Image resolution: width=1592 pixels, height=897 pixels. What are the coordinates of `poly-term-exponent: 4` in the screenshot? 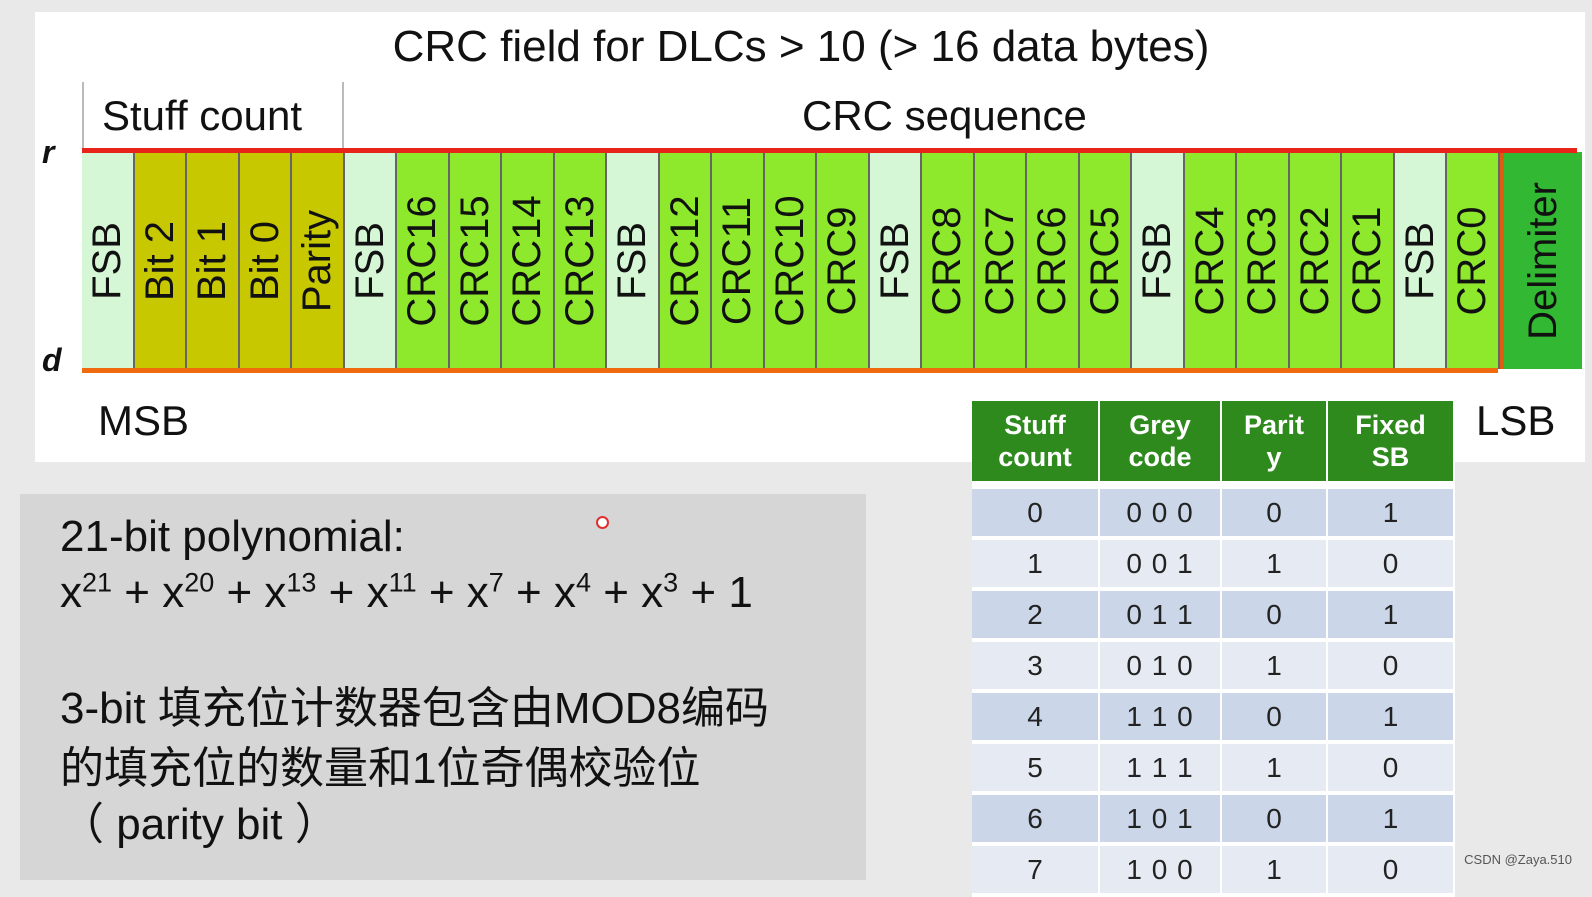 It's located at (583, 582).